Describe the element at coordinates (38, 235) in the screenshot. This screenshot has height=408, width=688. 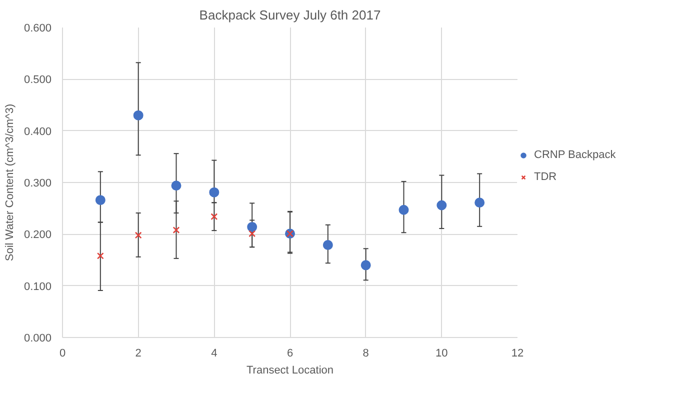
I see `y-tick-label: 0.200` at that location.